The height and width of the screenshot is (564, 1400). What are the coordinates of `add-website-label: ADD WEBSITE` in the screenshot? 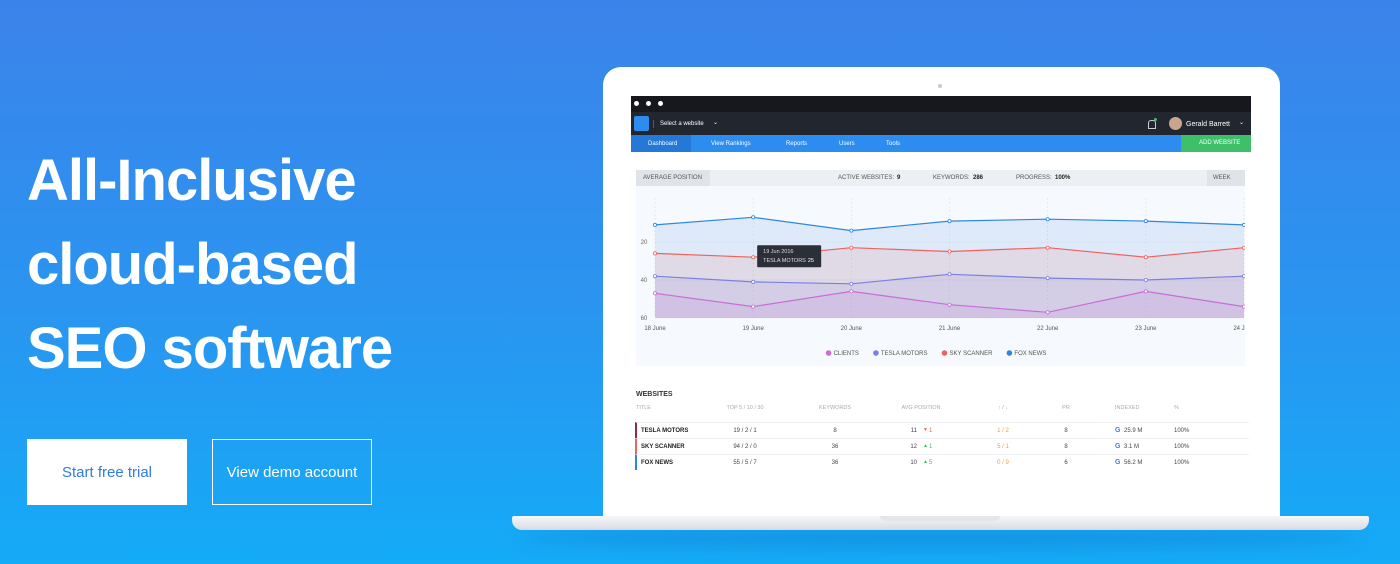 It's located at (1220, 143).